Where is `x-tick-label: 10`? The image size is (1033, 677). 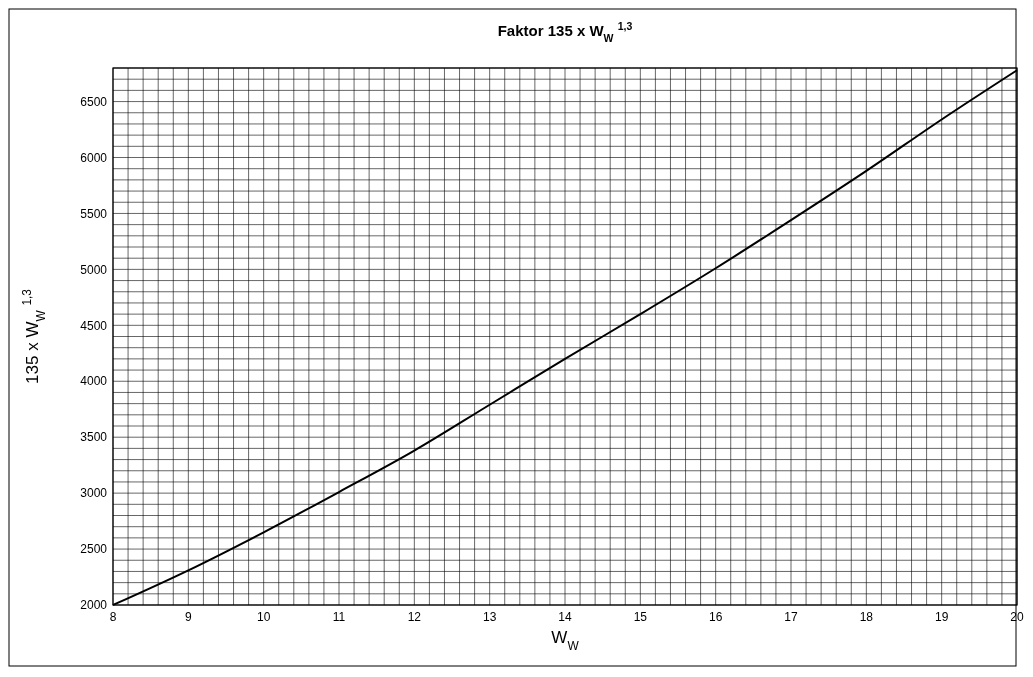 x-tick-label: 10 is located at coordinates (263, 617).